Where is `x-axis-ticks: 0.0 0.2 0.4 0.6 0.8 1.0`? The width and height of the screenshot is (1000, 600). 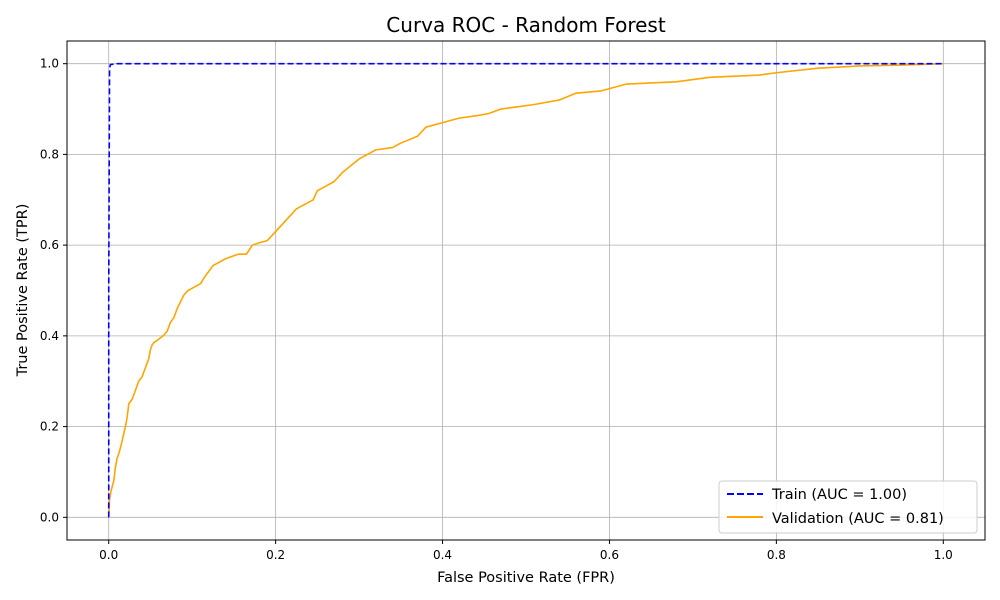 x-axis-ticks: 0.0 0.2 0.4 0.6 0.8 1.0 is located at coordinates (526, 551).